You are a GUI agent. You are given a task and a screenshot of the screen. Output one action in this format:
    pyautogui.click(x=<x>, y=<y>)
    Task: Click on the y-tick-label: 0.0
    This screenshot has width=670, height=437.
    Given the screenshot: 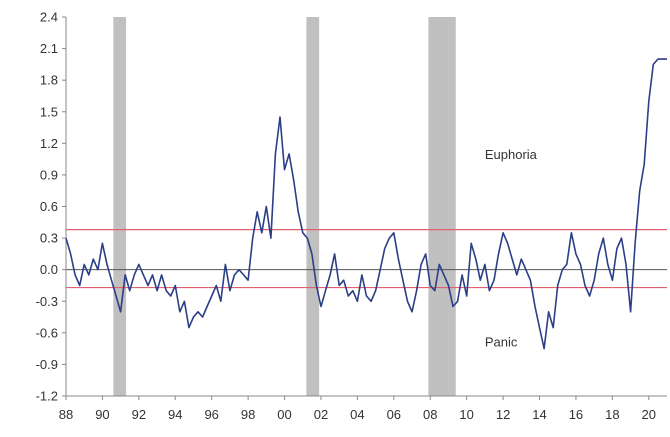 What is the action you would take?
    pyautogui.click(x=49, y=269)
    